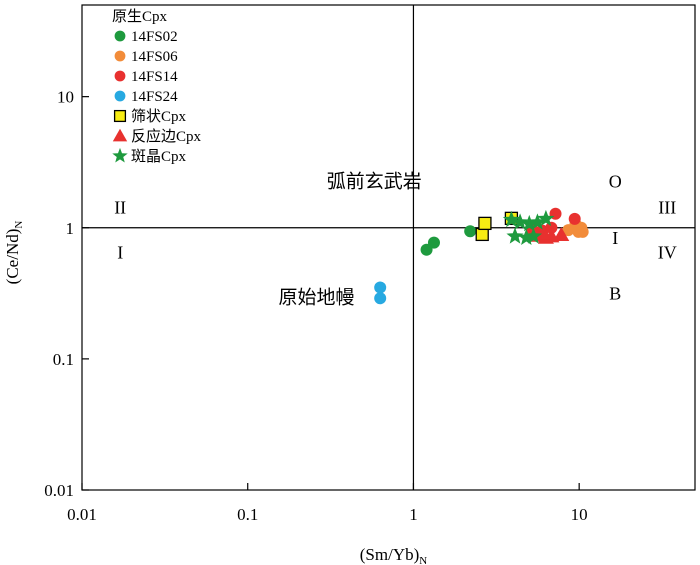 The width and height of the screenshot is (700, 565). I want to click on series-14FS24, so click(380, 293).